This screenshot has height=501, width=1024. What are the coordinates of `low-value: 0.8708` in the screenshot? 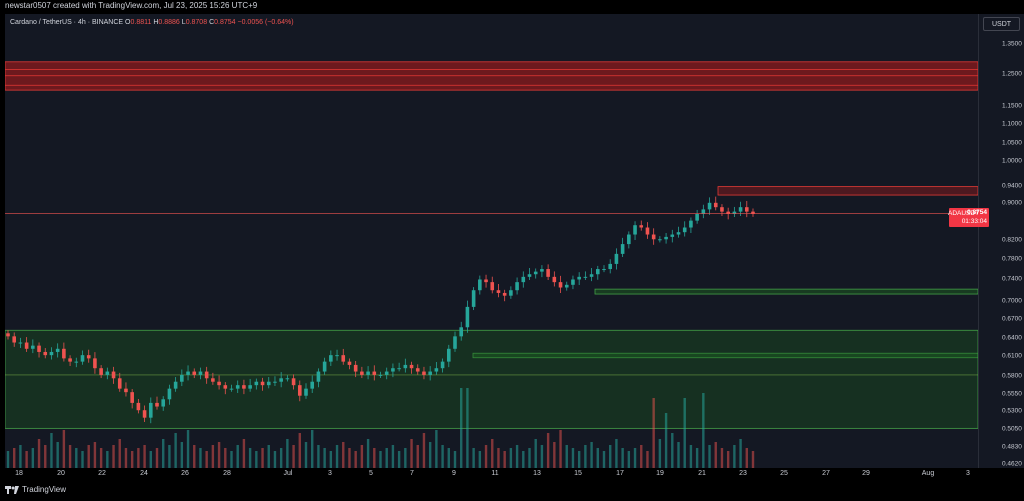 It's located at (196, 22).